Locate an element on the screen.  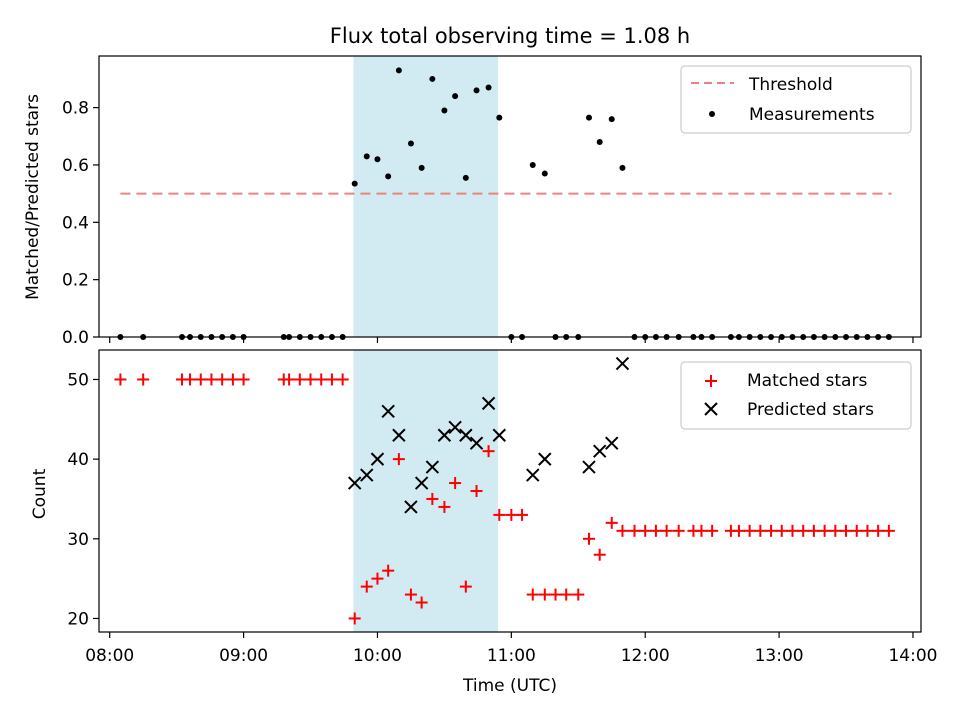
top-legend-box is located at coordinates (796, 99).